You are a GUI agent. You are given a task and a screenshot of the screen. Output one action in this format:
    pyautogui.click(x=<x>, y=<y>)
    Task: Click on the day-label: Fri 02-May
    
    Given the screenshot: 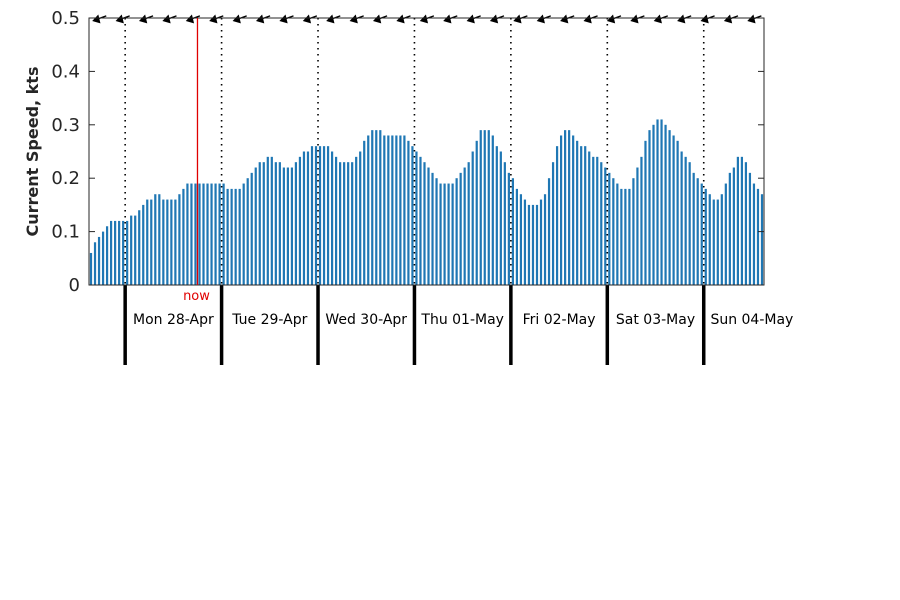 What is the action you would take?
    pyautogui.click(x=559, y=320)
    